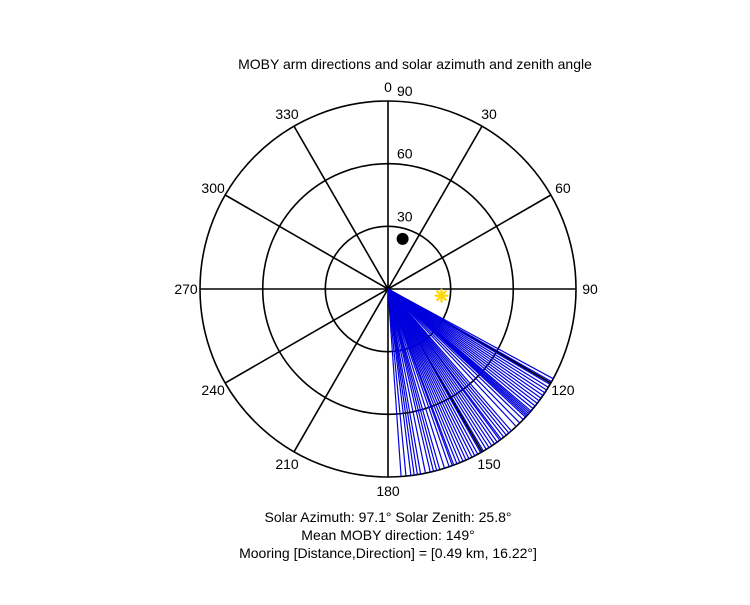 Image resolution: width=750 pixels, height=605 pixels. What do you see at coordinates (213, 188) in the screenshot?
I see `angle-label-300: 300` at bounding box center [213, 188].